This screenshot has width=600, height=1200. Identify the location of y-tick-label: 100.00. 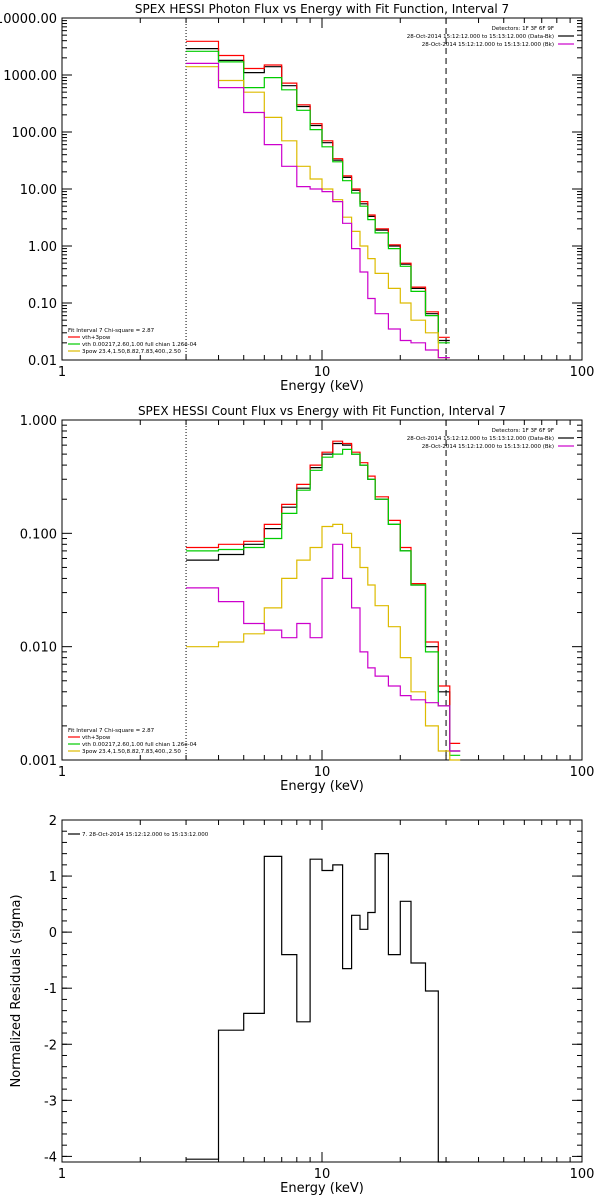
(35, 133).